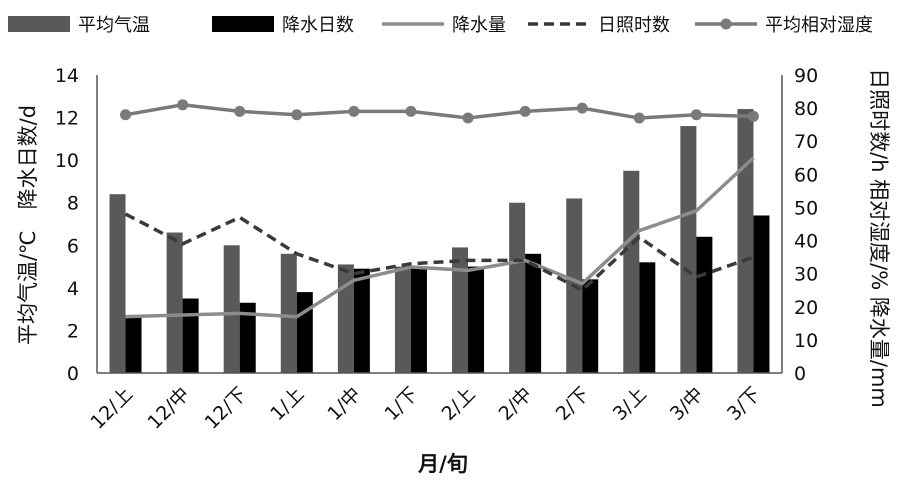 Image resolution: width=900 pixels, height=484 pixels. Describe the element at coordinates (114, 25) in the screenshot. I see `legend-label: 平均气温` at that location.